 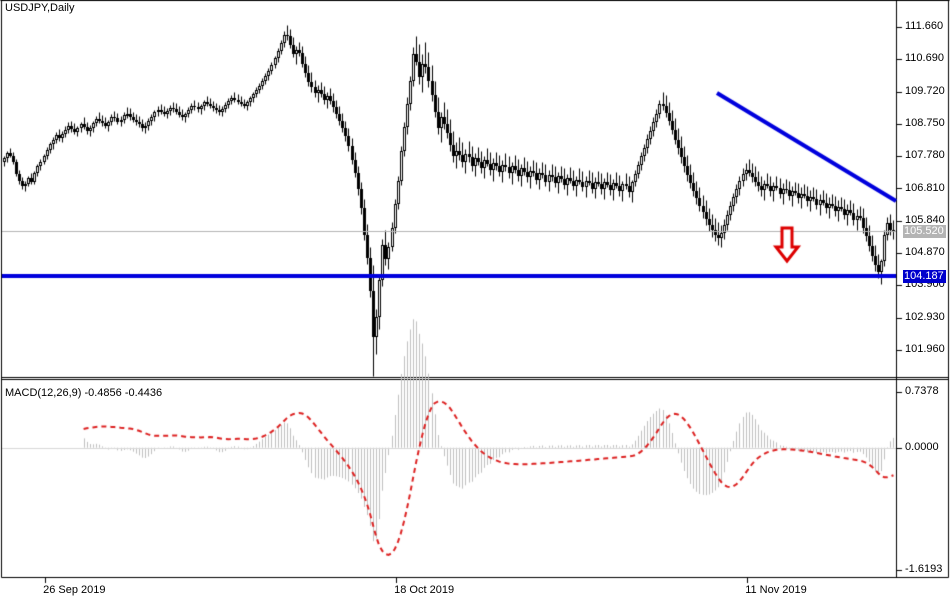 I want to click on macd-tick-label: 0.7378, so click(x=922, y=391).